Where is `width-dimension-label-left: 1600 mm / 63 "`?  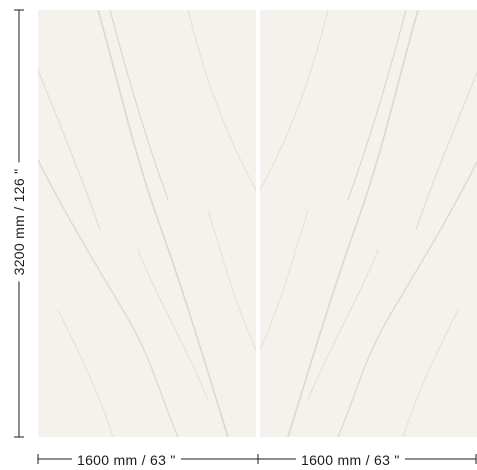
width-dimension-label-left: 1600 mm / 63 " is located at coordinates (126, 460).